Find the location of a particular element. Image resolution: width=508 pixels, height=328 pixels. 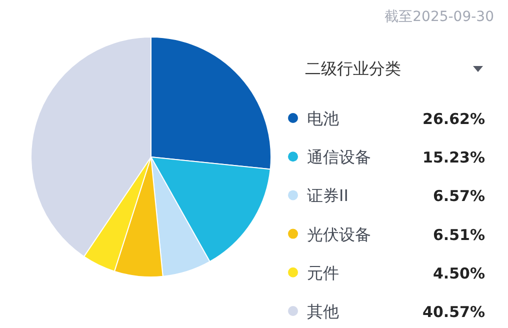

data-label: 26.62% is located at coordinates (453, 119).